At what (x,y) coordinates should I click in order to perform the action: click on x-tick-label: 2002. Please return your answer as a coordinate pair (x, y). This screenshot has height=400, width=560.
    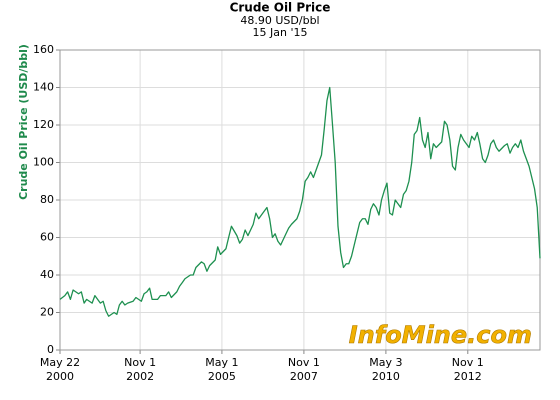
    Looking at the image, I should click on (140, 376).